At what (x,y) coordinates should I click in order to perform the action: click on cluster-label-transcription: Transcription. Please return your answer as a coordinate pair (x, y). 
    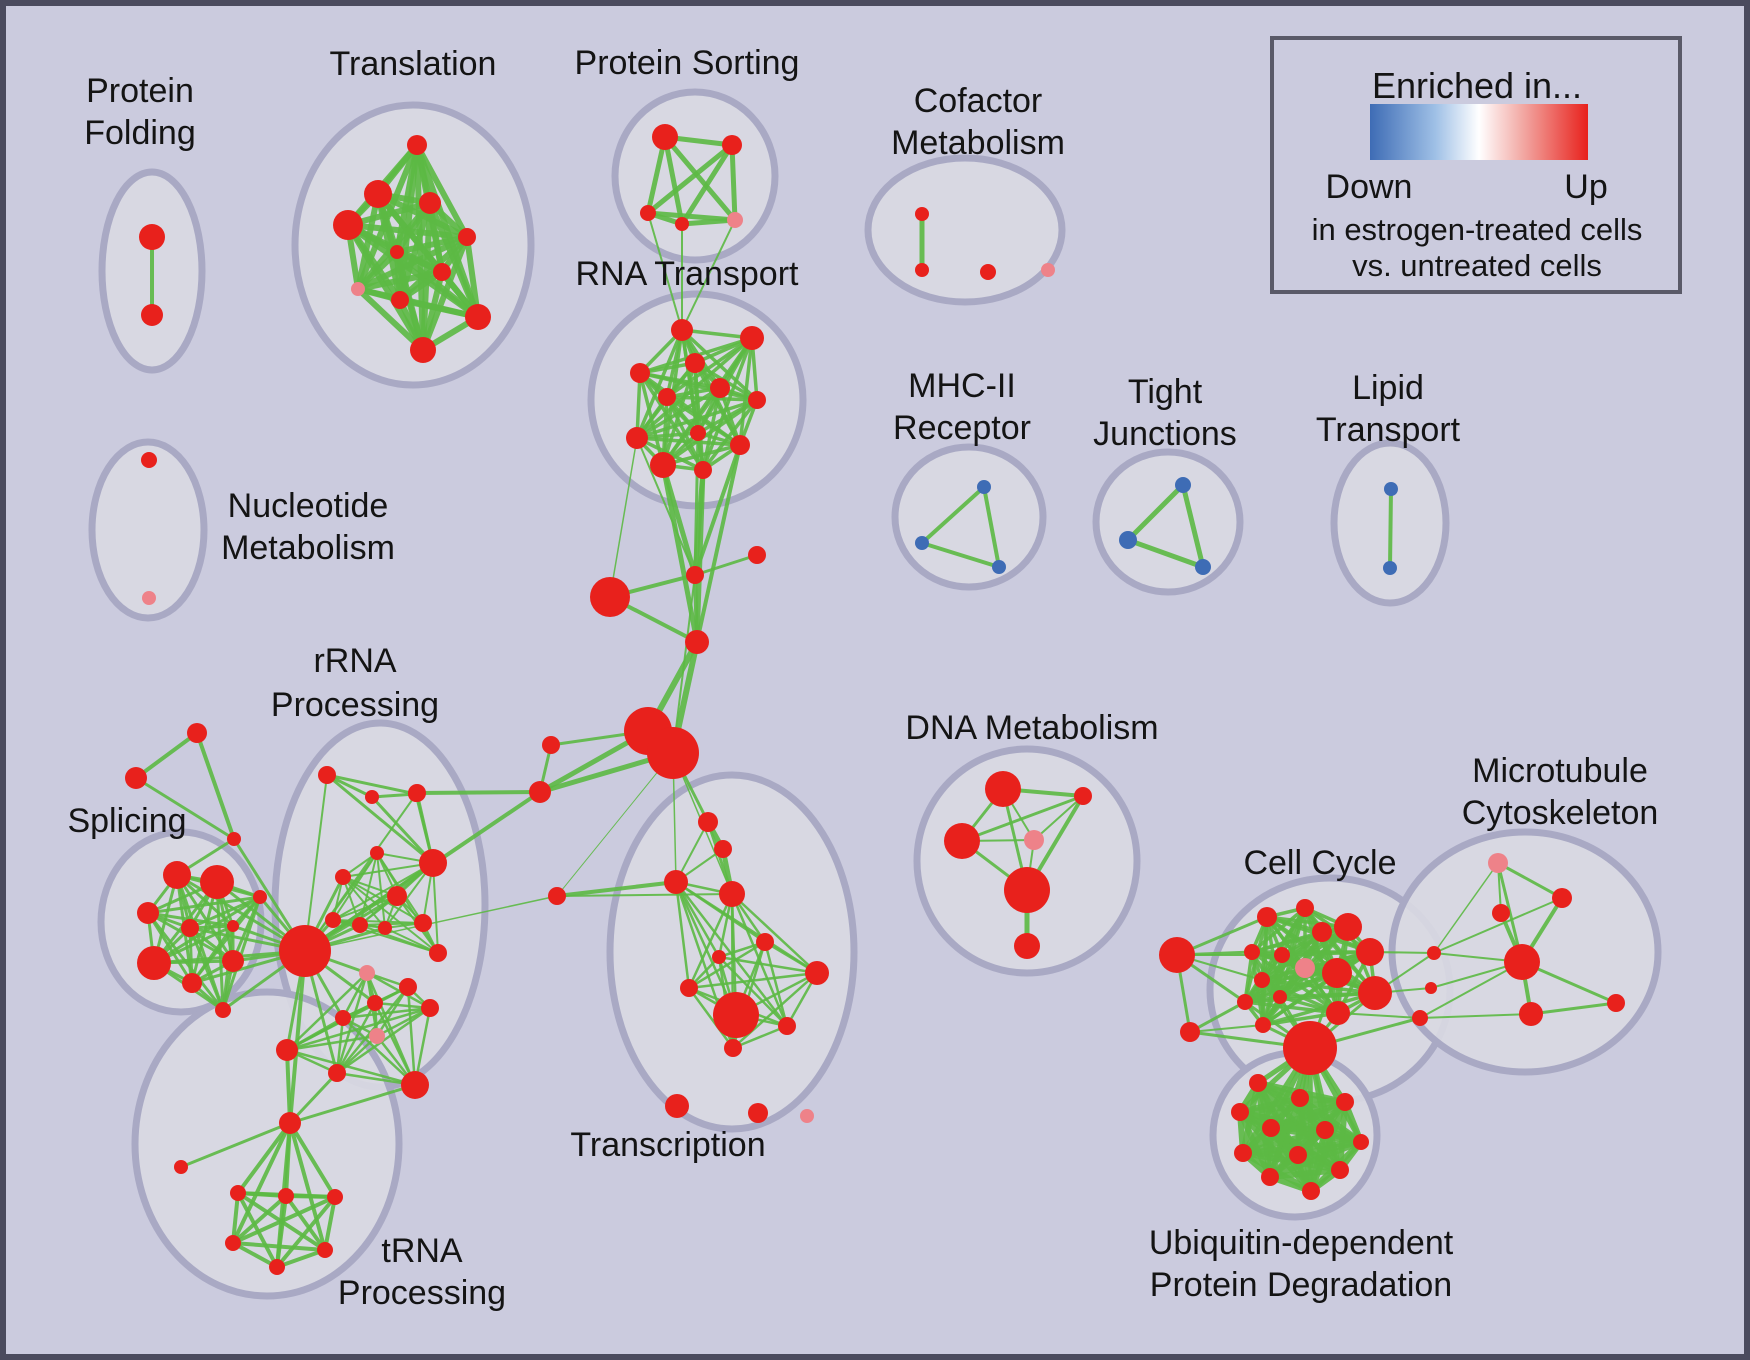
    Looking at the image, I should click on (667, 1145).